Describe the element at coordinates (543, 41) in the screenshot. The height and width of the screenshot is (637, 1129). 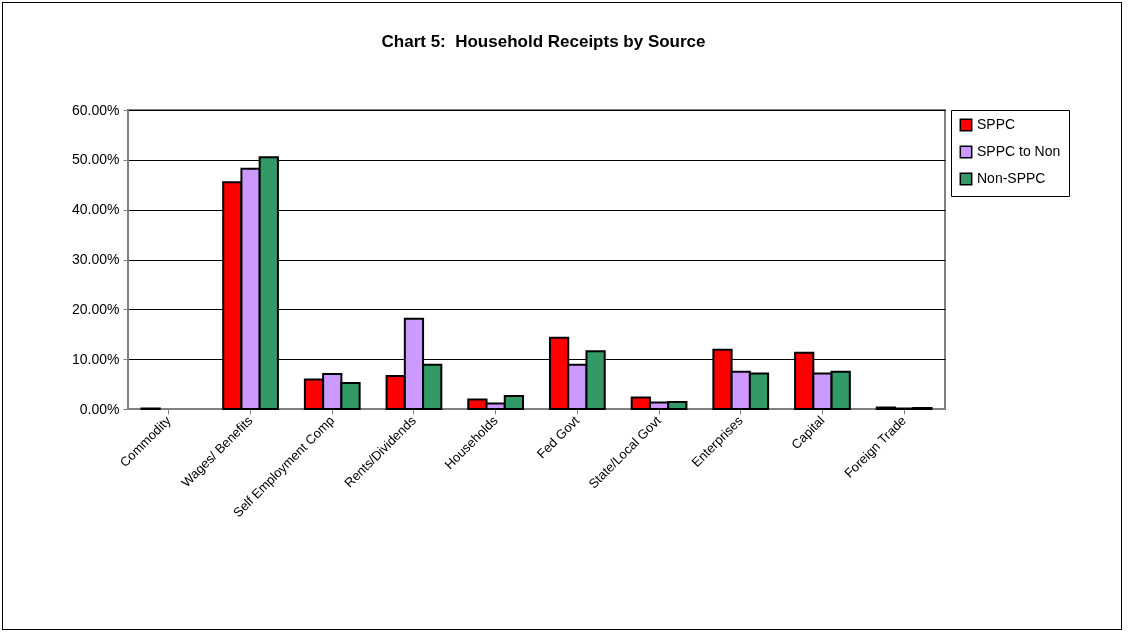
I see `chart-title: Chart 5: Household Receipts by Source` at that location.